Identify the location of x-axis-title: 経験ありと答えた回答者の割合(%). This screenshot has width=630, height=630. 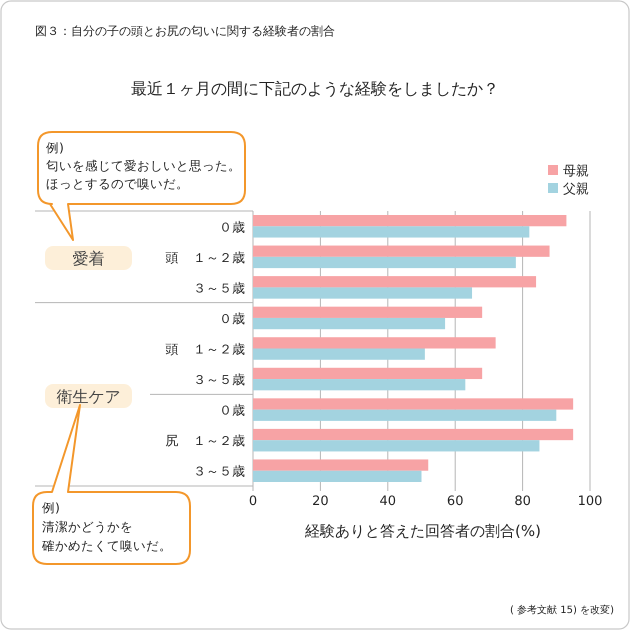
(422, 531).